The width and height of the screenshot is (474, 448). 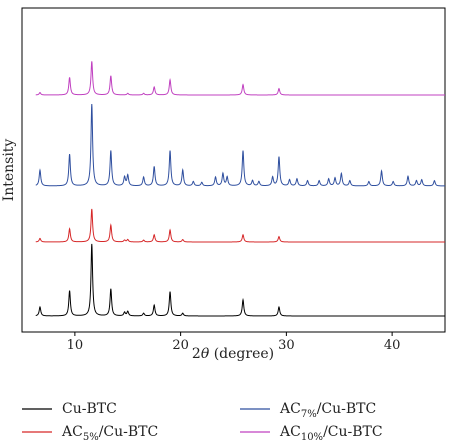 What do you see at coordinates (331, 433) in the screenshot?
I see `legend-label-3: AC10%/Cu-BTC` at bounding box center [331, 433].